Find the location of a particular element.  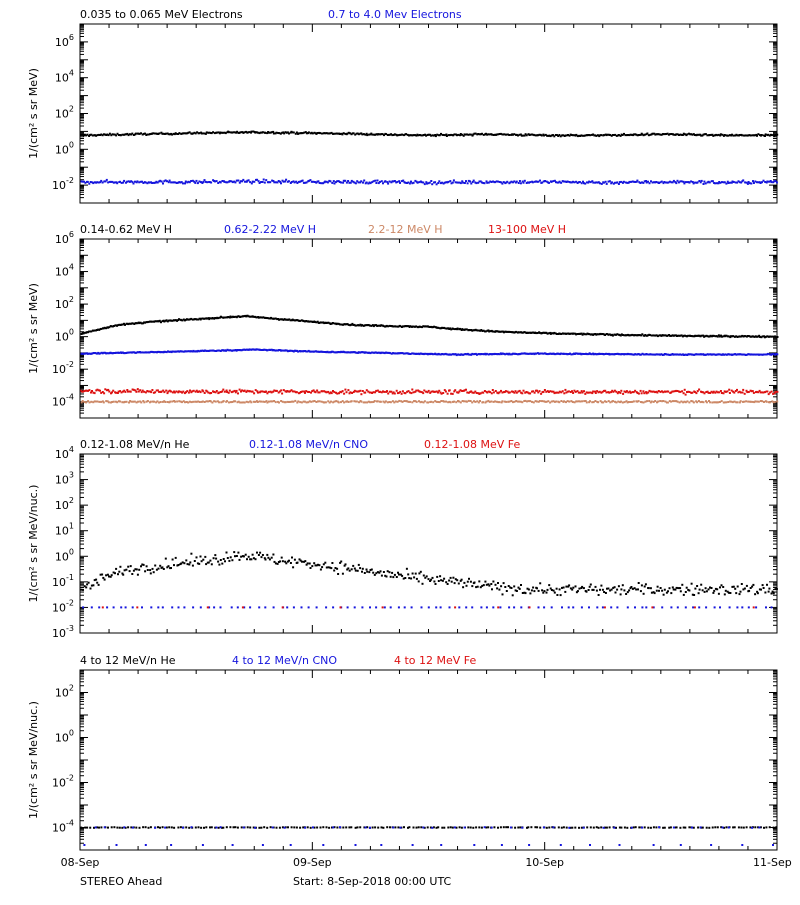

legend-label: 13-100 MeV H is located at coordinates (527, 229).